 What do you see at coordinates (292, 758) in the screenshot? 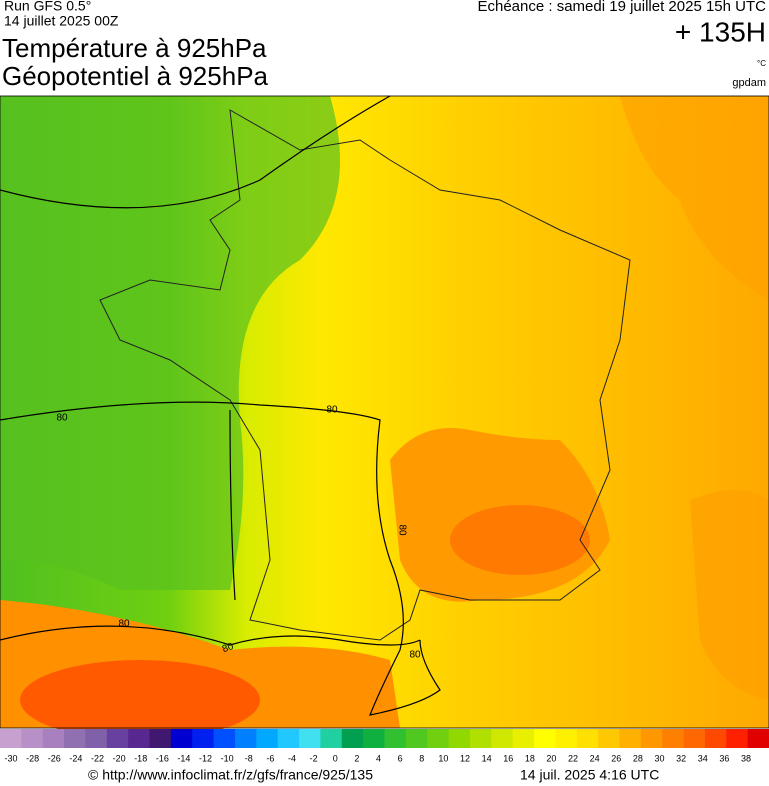
I see `colorbar-label: -4` at bounding box center [292, 758].